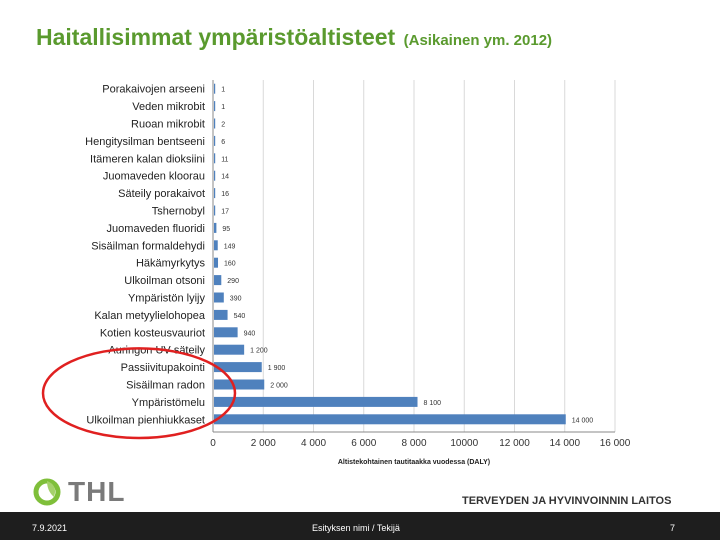 The width and height of the screenshot is (720, 540). Describe the element at coordinates (233, 281) in the screenshot. I see `value-label: 290` at that location.